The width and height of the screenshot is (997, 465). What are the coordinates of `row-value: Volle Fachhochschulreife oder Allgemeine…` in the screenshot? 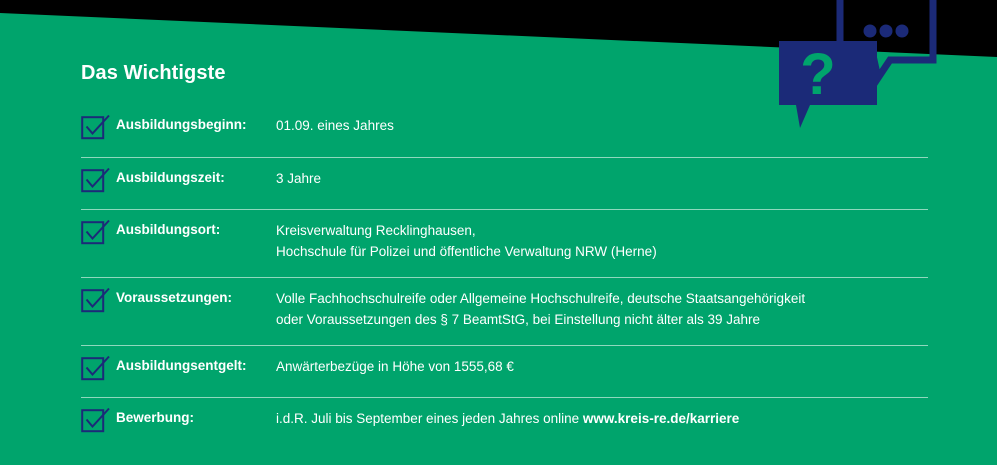 It's located at (602, 309).